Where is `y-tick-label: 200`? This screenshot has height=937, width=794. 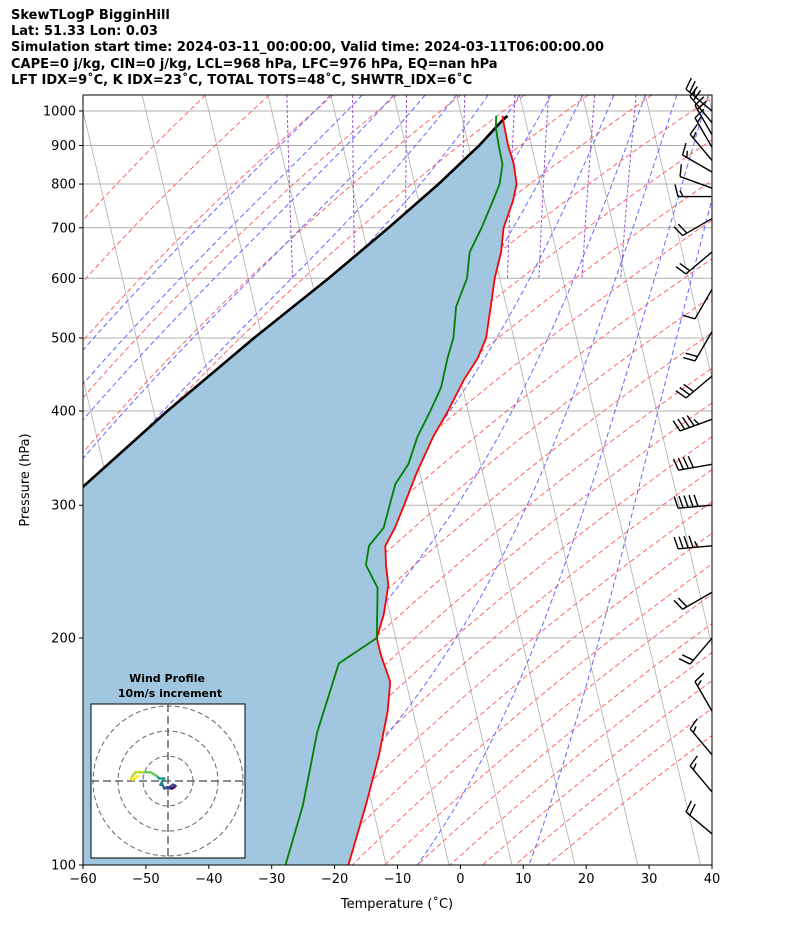 y-tick-label: 200 is located at coordinates (63, 639).